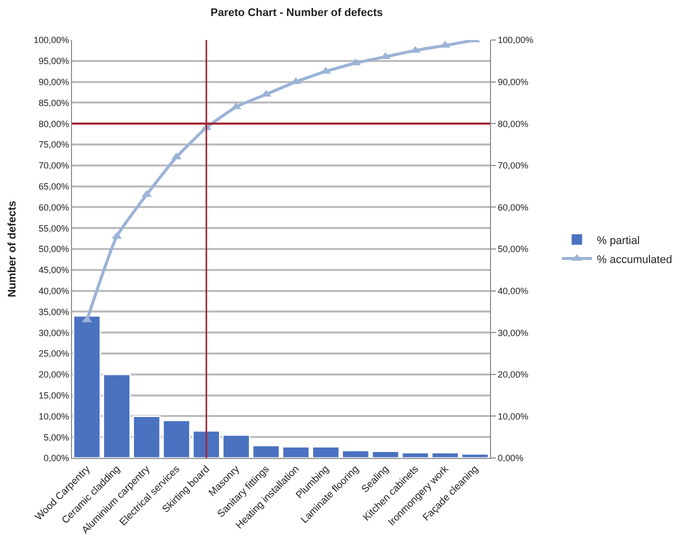  What do you see at coordinates (513, 81) in the screenshot?
I see `y2-tick-label: 90,00%` at bounding box center [513, 81].